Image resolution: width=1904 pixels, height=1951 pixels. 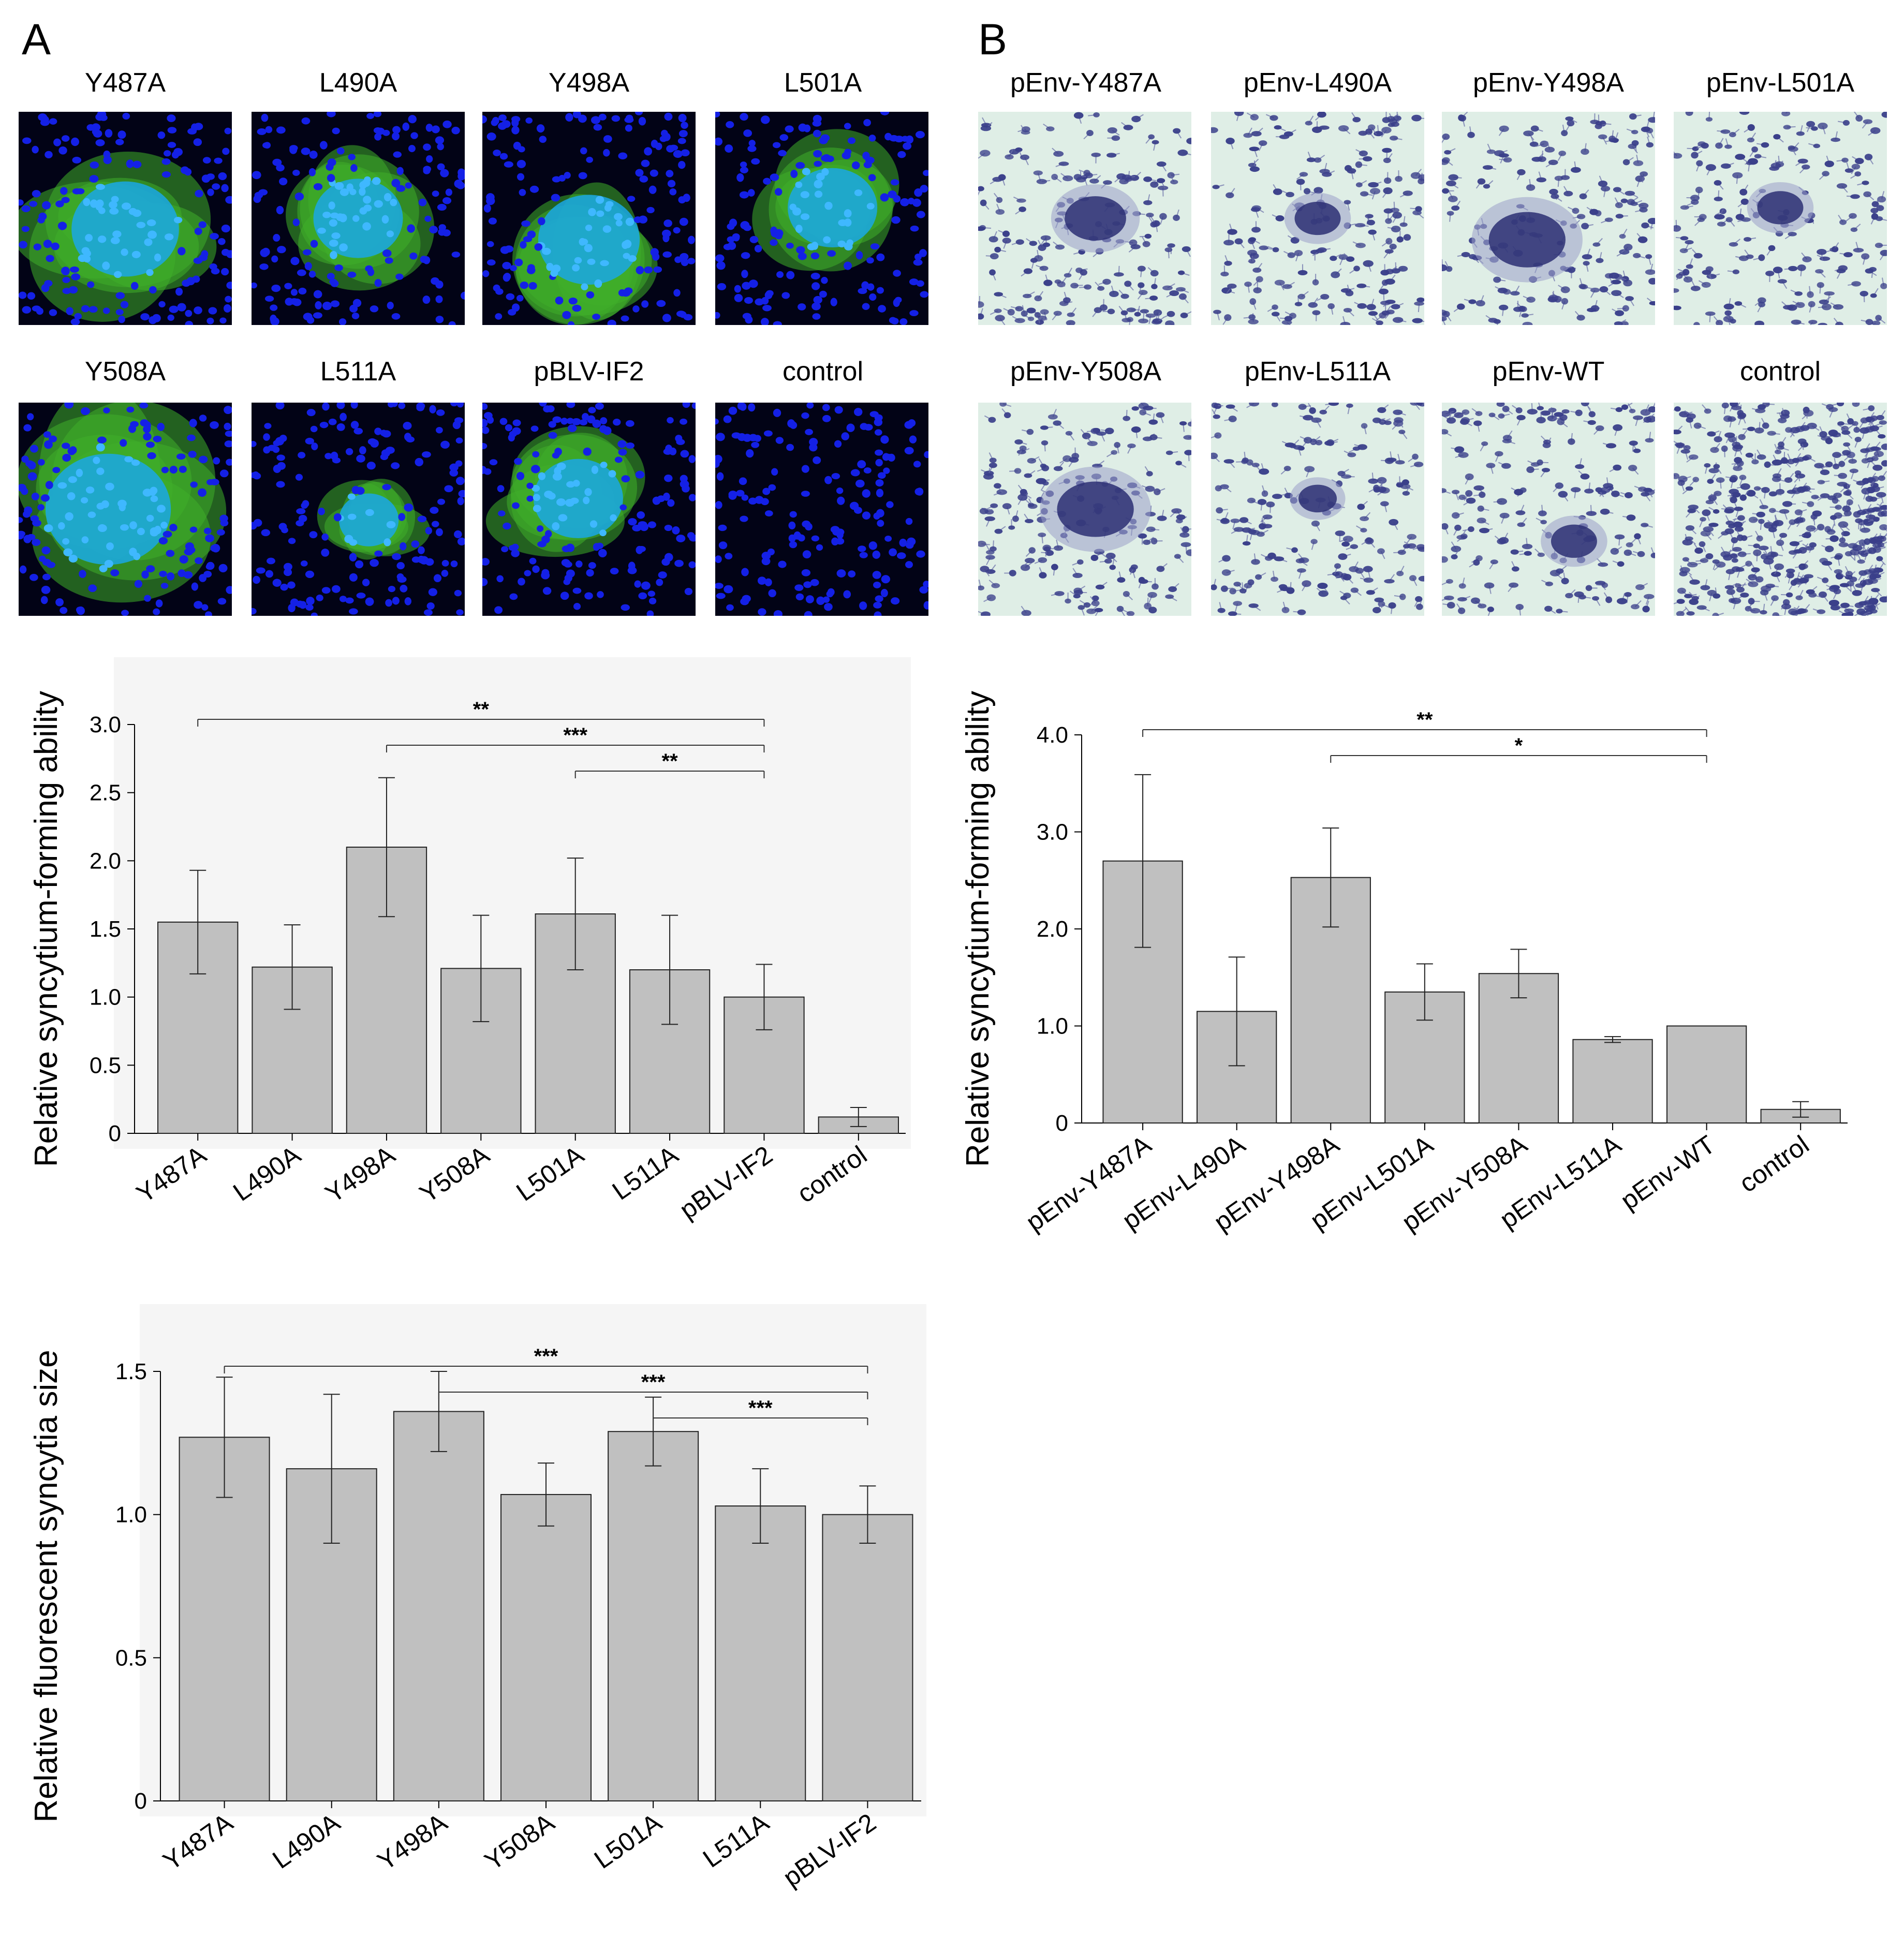 I want to click on image-label: L490A, so click(x=358, y=82).